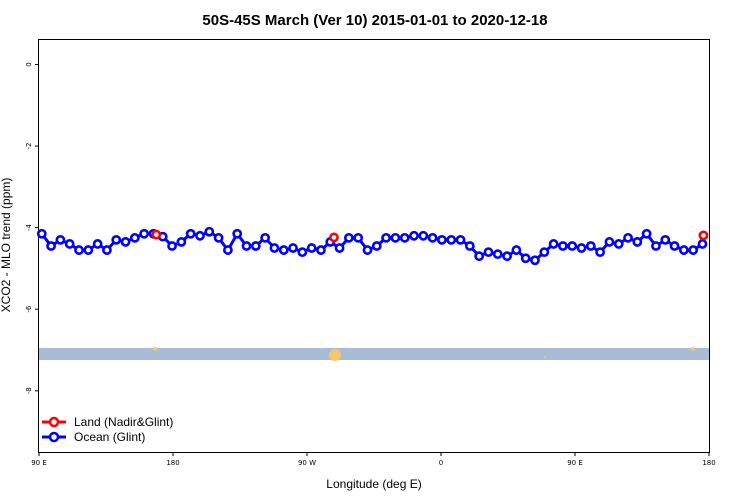  What do you see at coordinates (29, 228) in the screenshot?
I see `y-tick-label: -4` at bounding box center [29, 228].